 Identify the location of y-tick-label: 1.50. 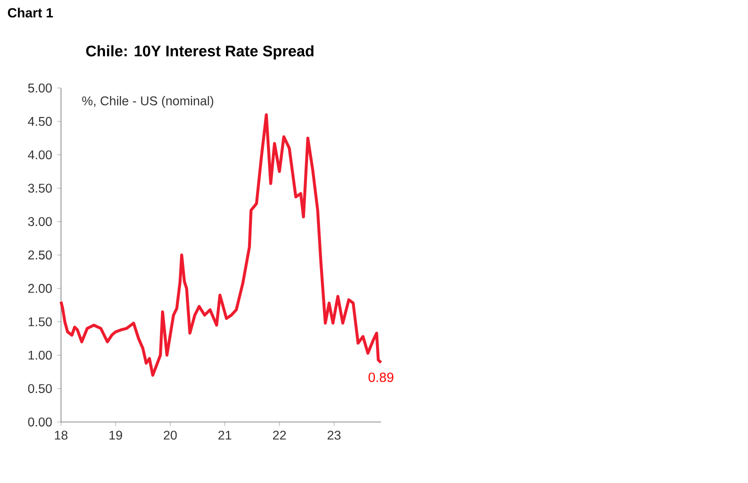
(40, 321).